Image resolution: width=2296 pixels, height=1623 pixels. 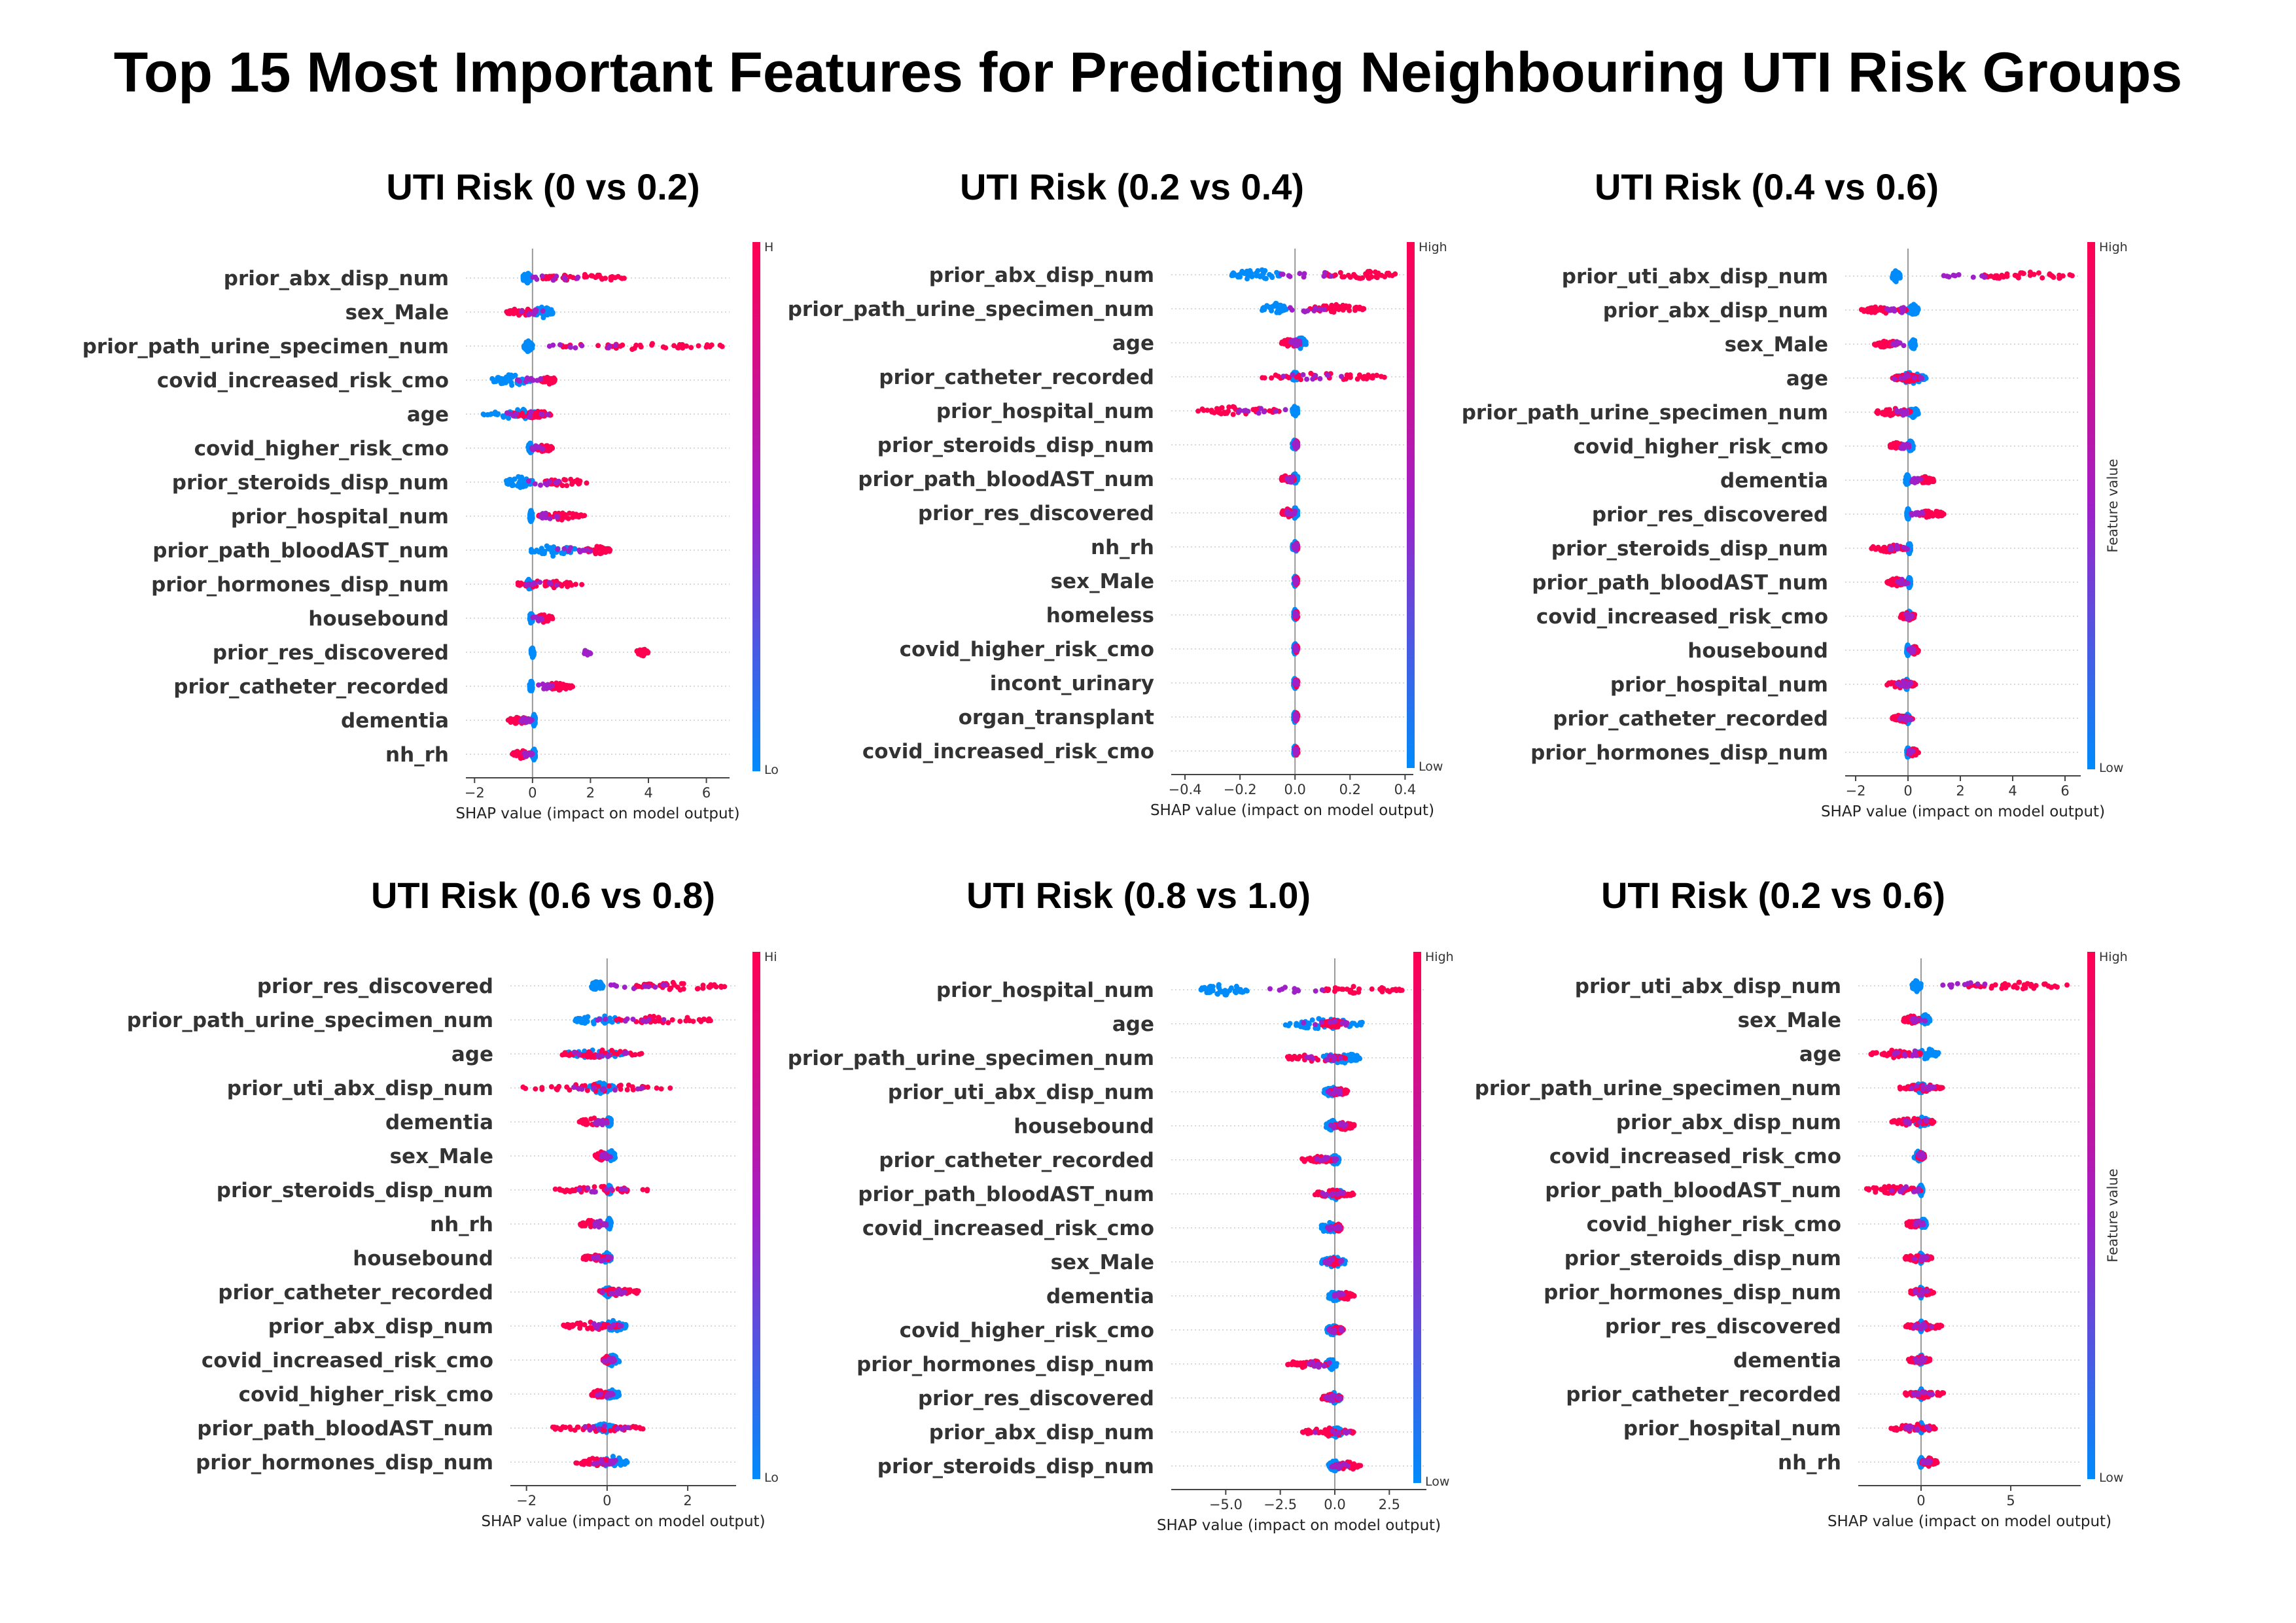 What do you see at coordinates (1350, 789) in the screenshot?
I see `x-tick-label: 0.2` at bounding box center [1350, 789].